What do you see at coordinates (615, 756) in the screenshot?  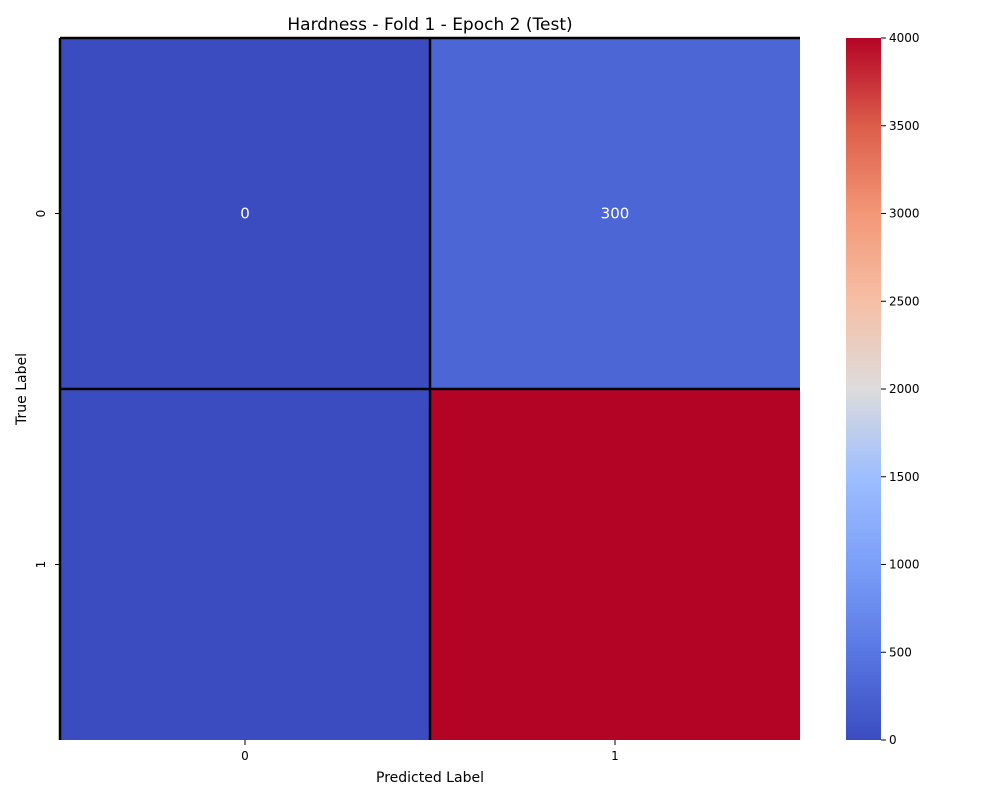 I see `x-tick-label: 1` at bounding box center [615, 756].